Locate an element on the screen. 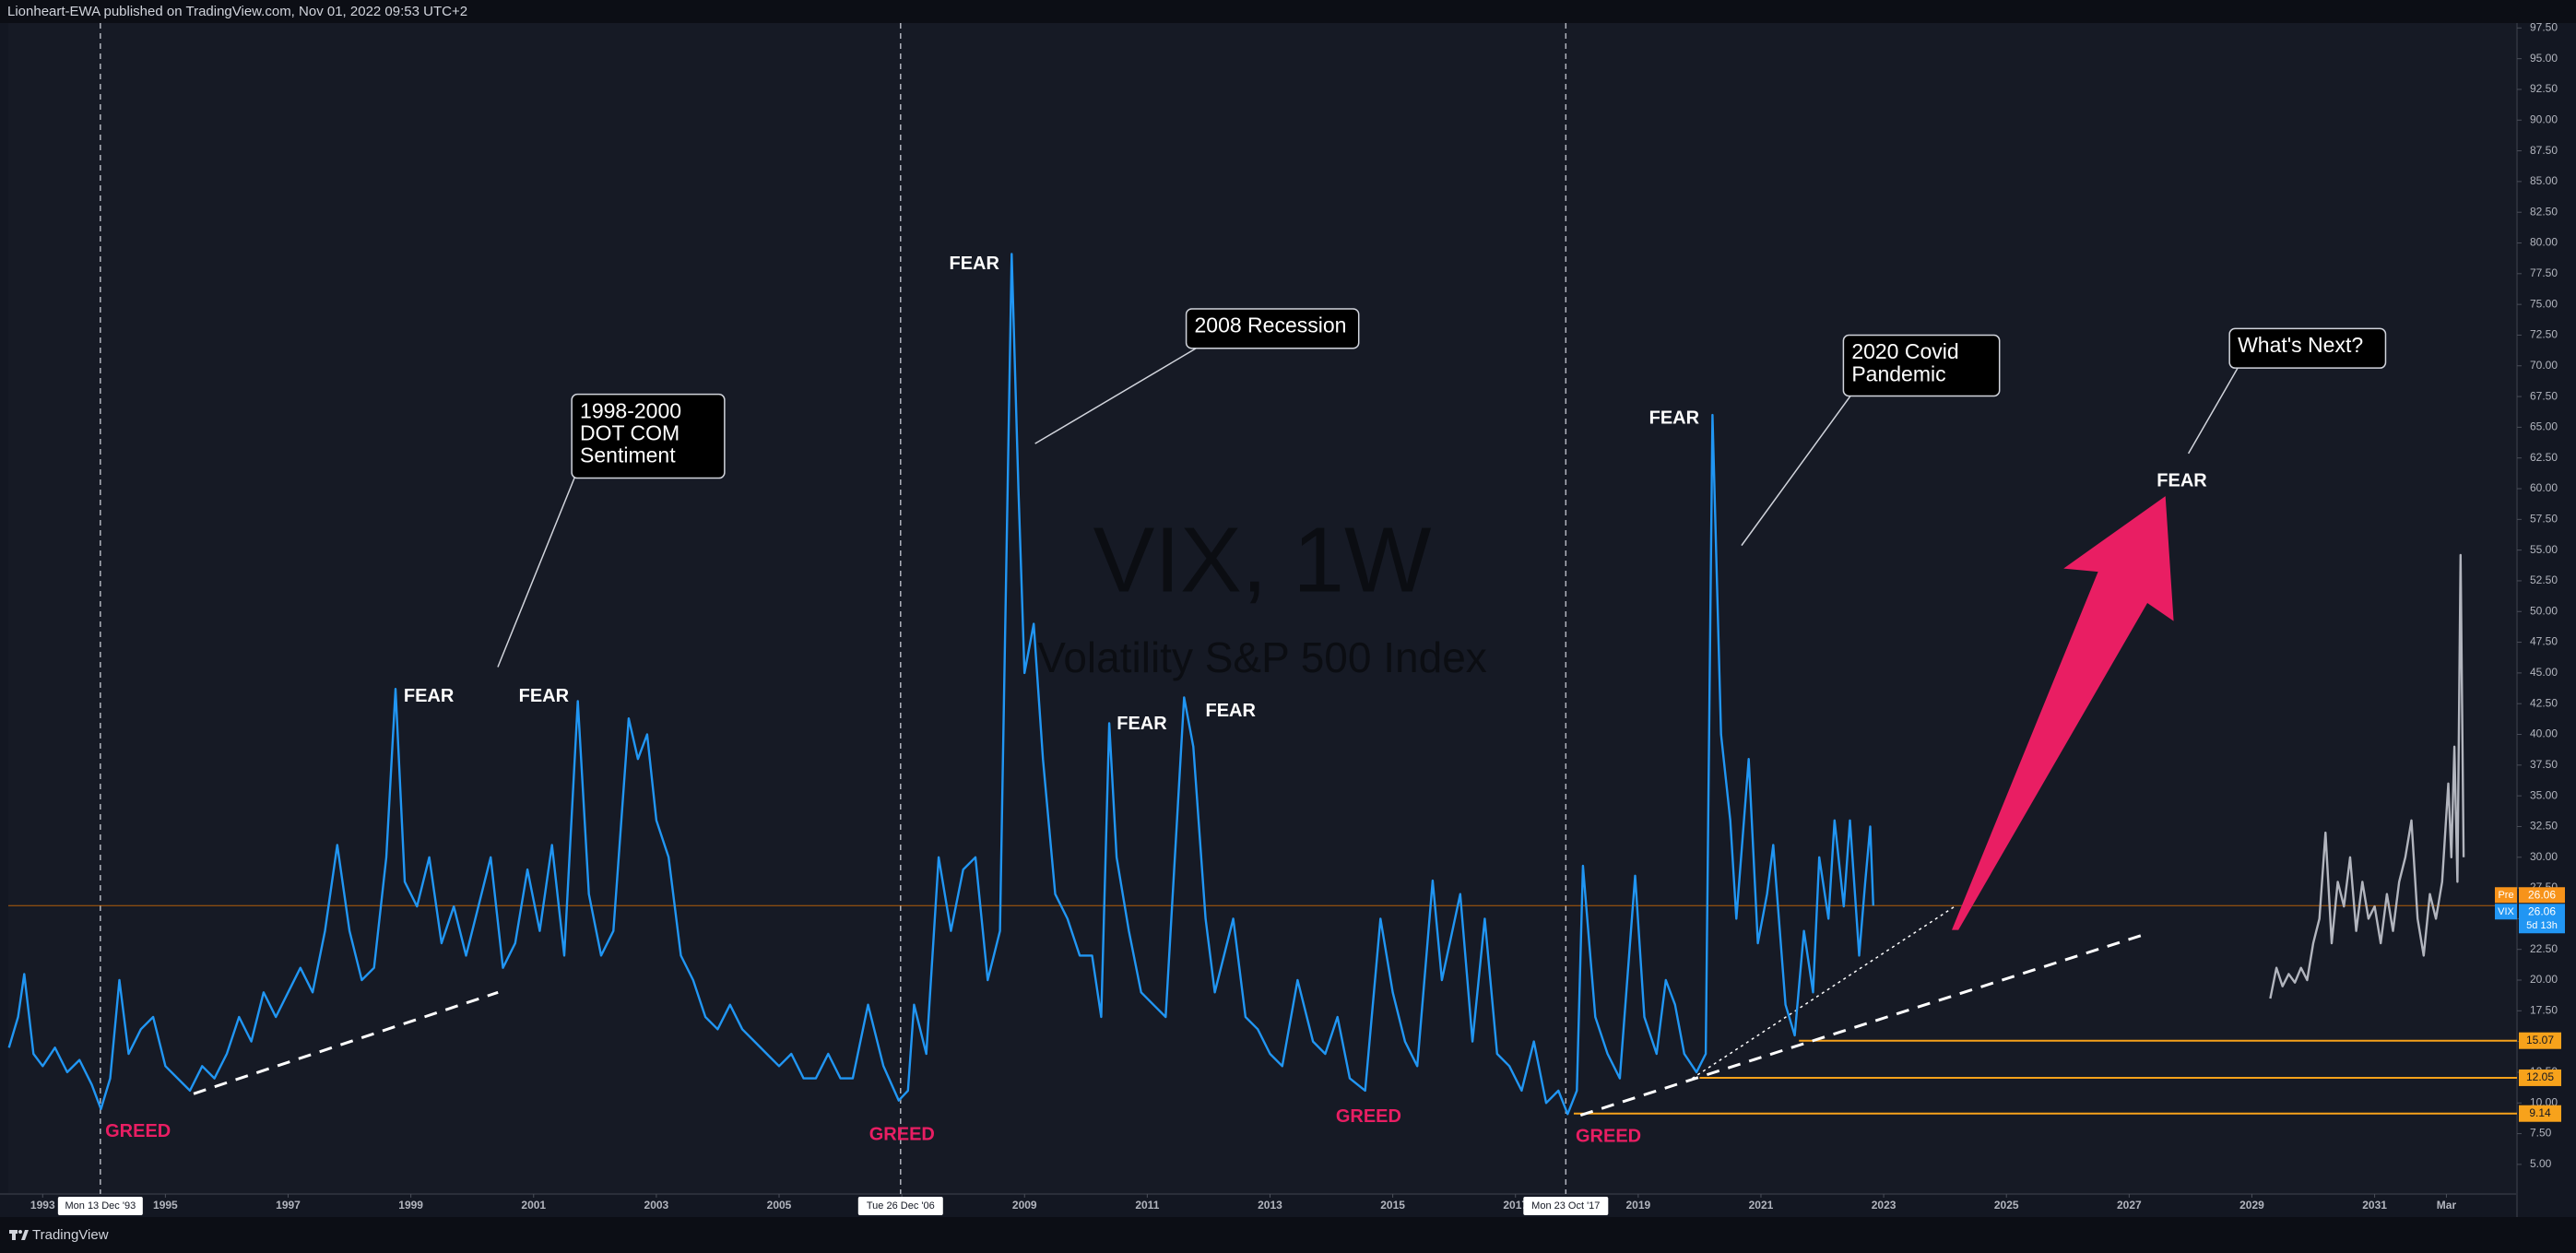 The height and width of the screenshot is (1253, 2576). y-tick-label: 52.50 is located at coordinates (2544, 580).